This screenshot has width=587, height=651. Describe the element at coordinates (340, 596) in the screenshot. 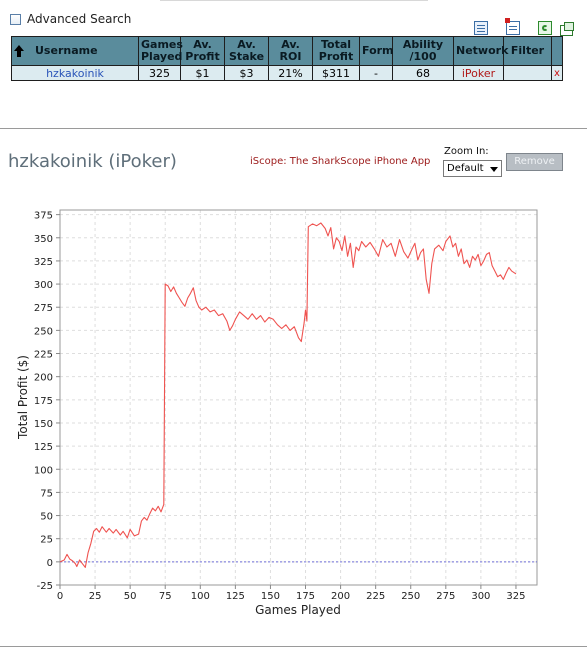

I see `x-tick-label: 200` at that location.